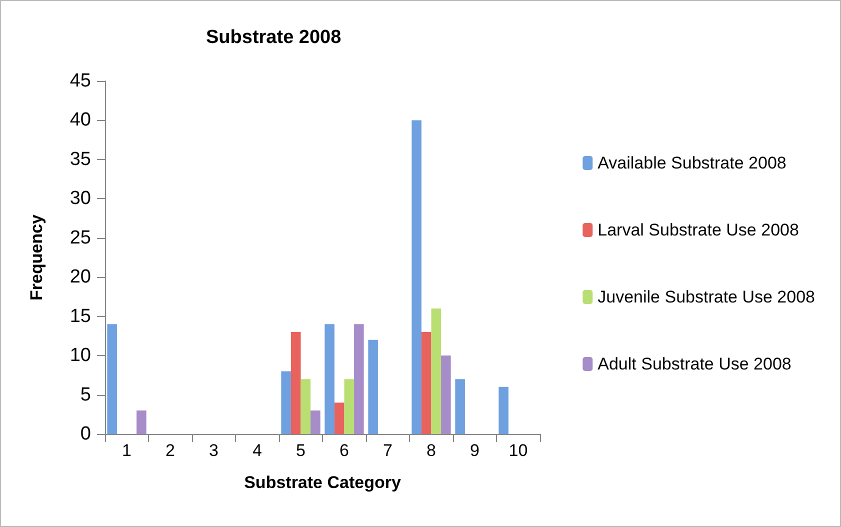 The height and width of the screenshot is (527, 841). I want to click on y-tick-label: 40, so click(80, 120).